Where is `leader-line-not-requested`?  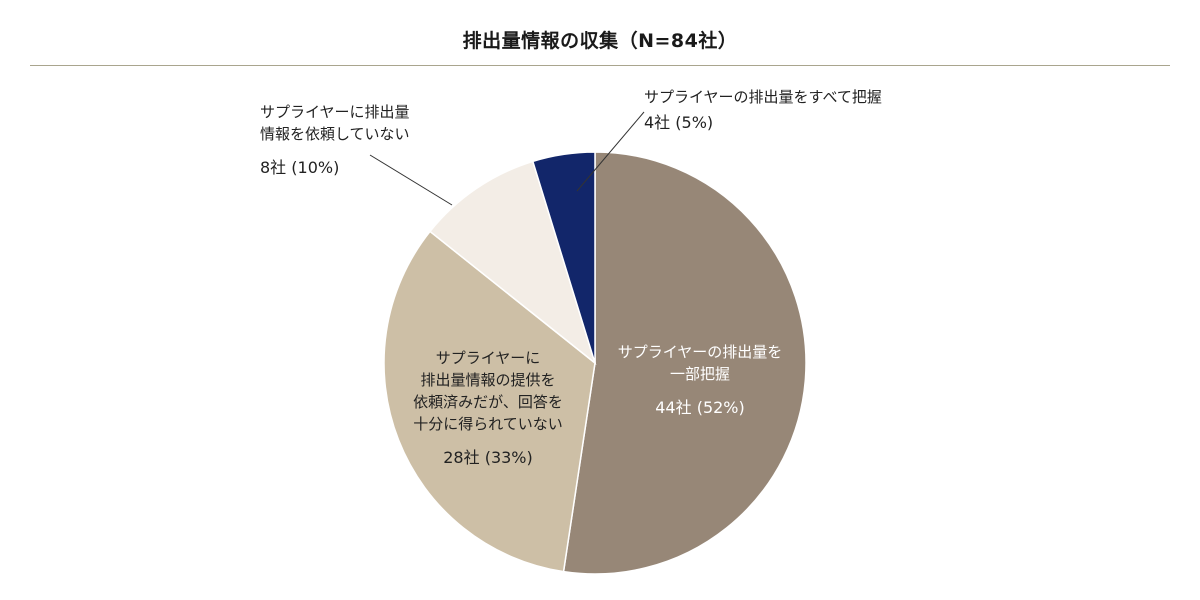
leader-line-not-requested is located at coordinates (411, 180).